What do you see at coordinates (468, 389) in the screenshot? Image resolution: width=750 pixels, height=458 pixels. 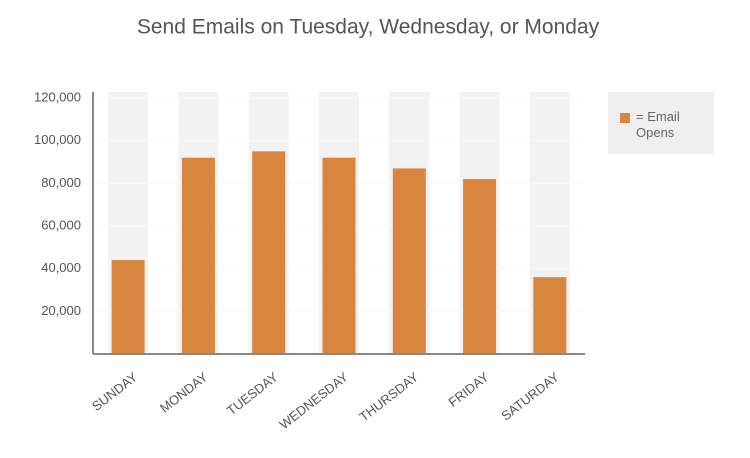 I see `x-tick-label: FRIDAY` at bounding box center [468, 389].